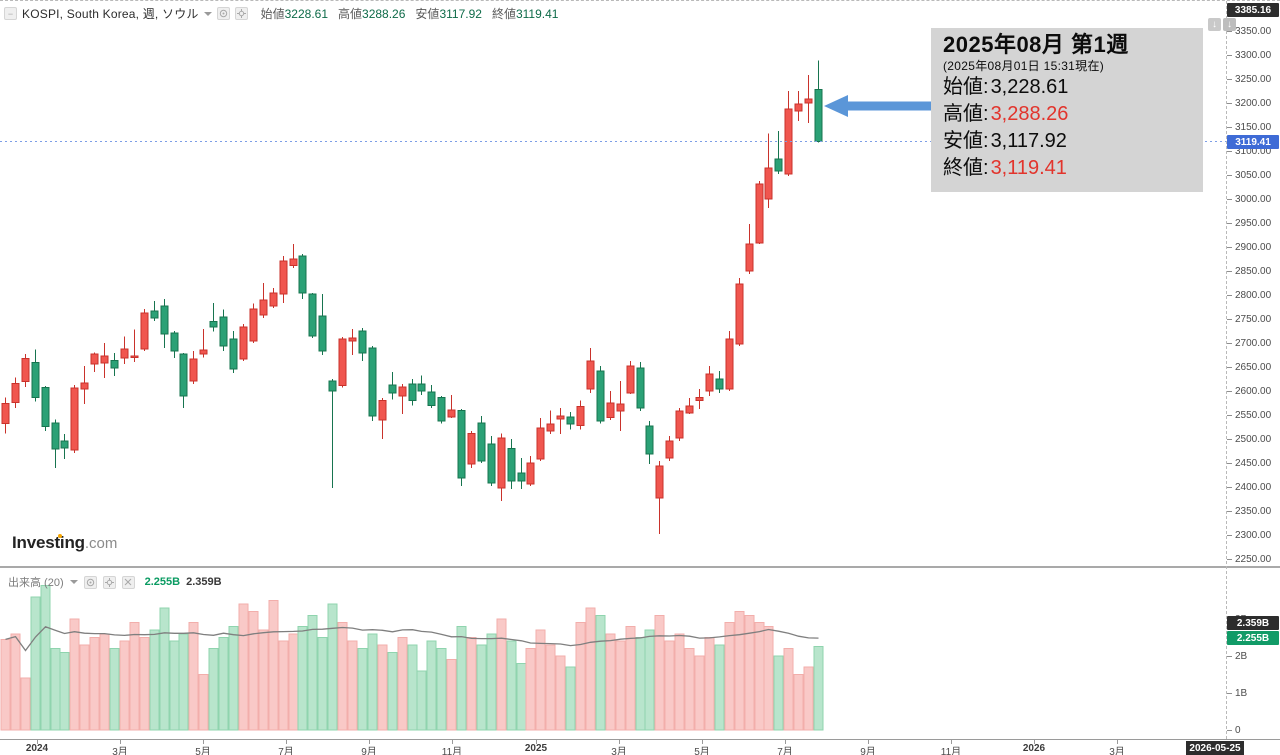 The height and width of the screenshot is (755, 1280). What do you see at coordinates (306, 14) in the screenshot?
I see `ohlc-value: 3228.61` at bounding box center [306, 14].